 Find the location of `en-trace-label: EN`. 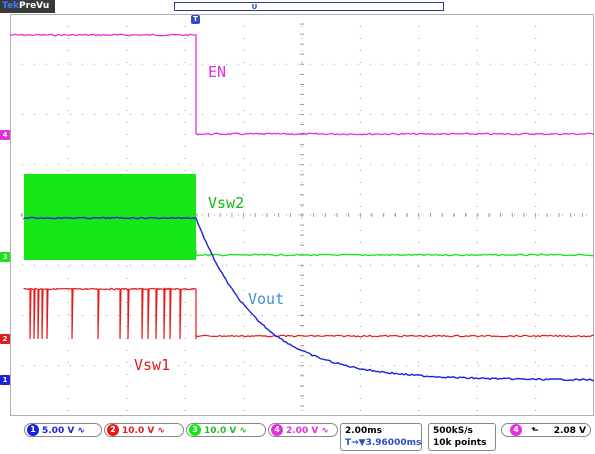

en-trace-label: EN is located at coordinates (217, 72).